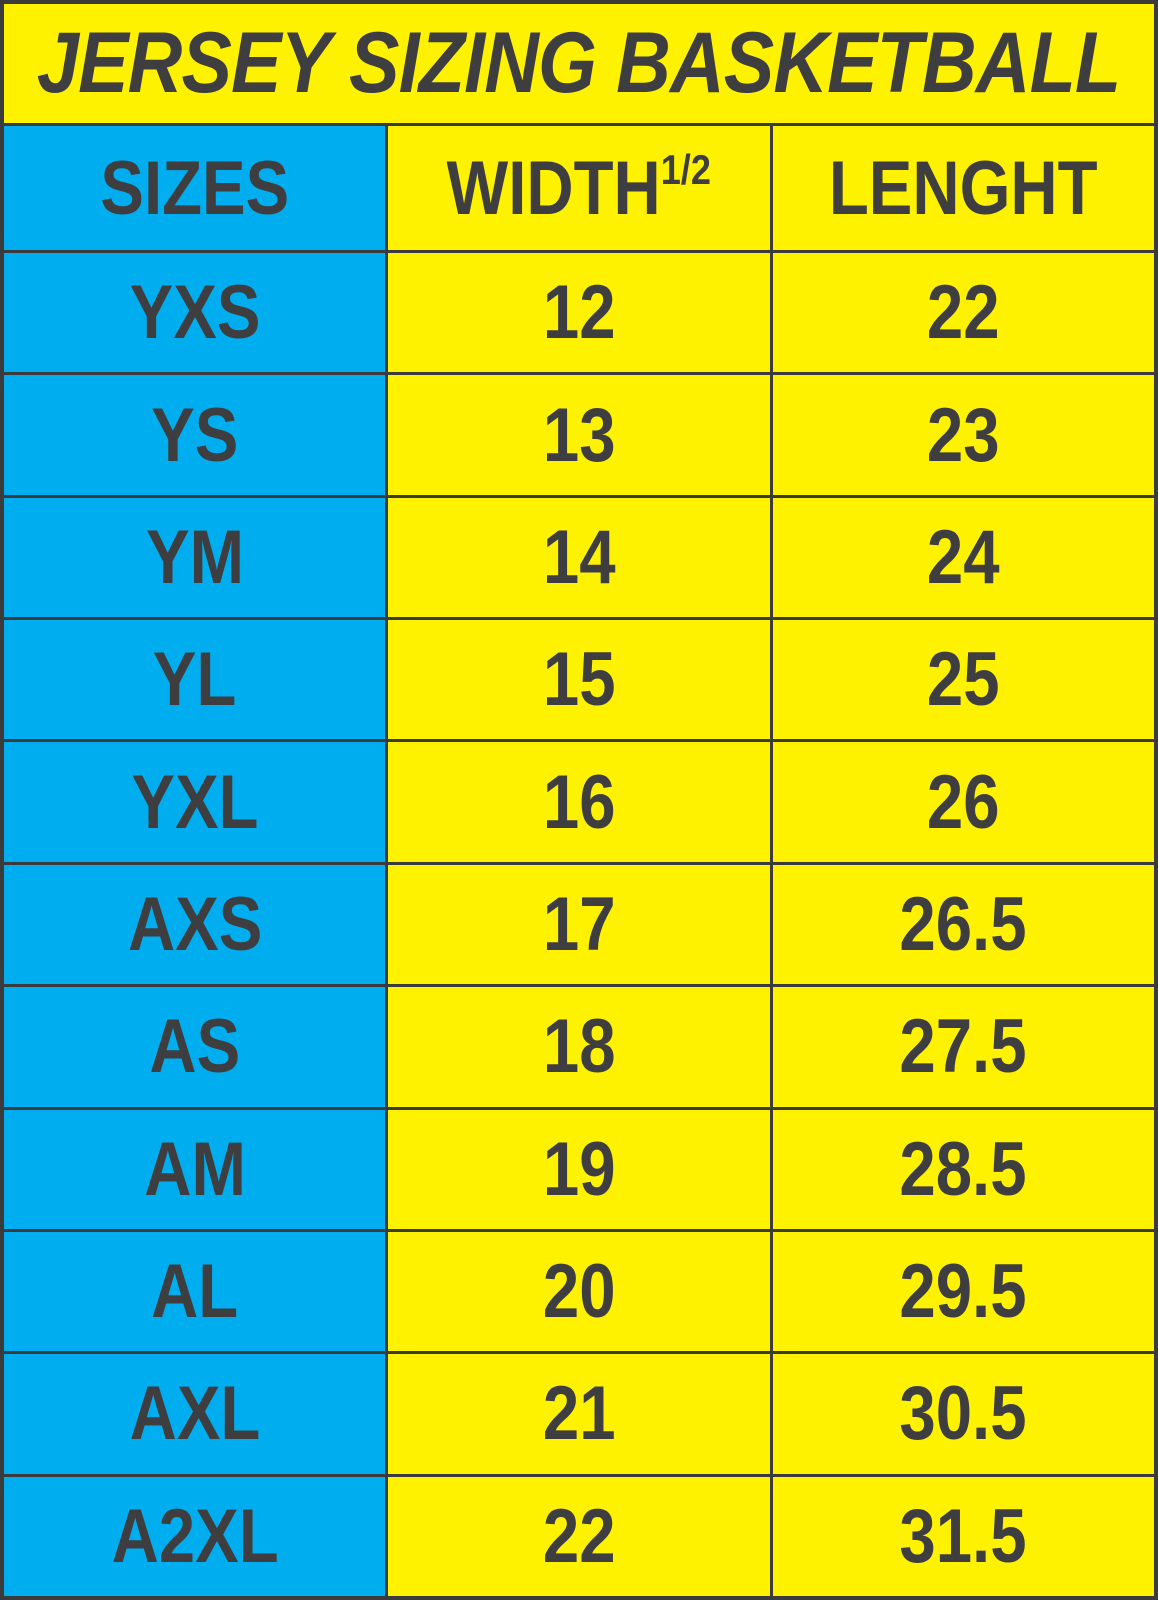 This screenshot has width=1158, height=1600. I want to click on width-cell: 12, so click(577, 313).